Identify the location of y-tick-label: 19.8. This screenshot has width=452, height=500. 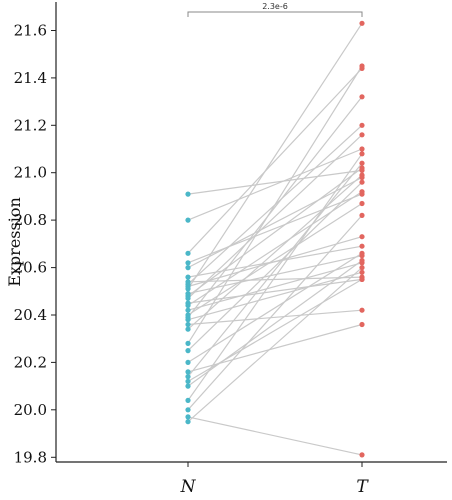
(30, 457).